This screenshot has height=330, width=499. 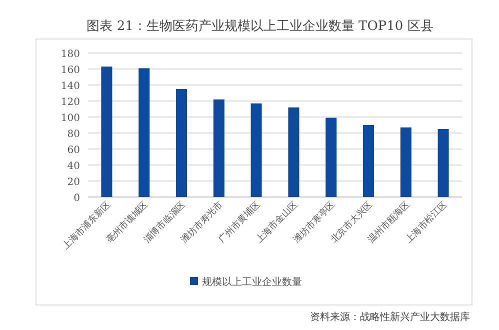 What do you see at coordinates (252, 282) in the screenshot?
I see `legend-label: 规模以上工业企业数量` at bounding box center [252, 282].